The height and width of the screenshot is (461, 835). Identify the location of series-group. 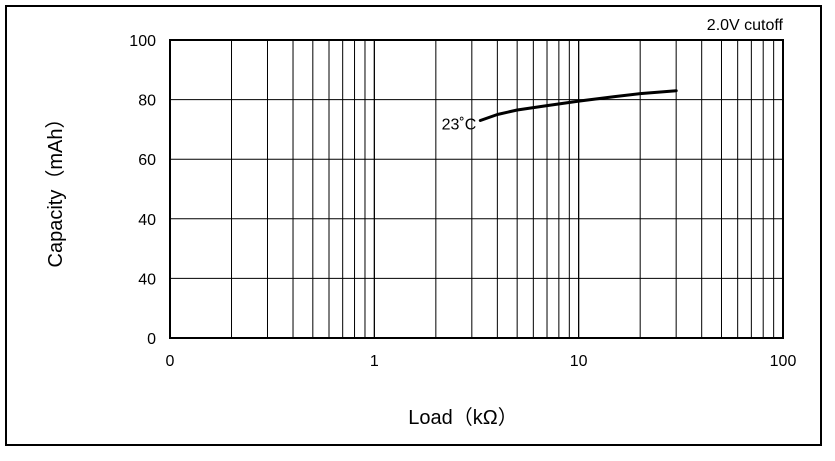
(578, 105).